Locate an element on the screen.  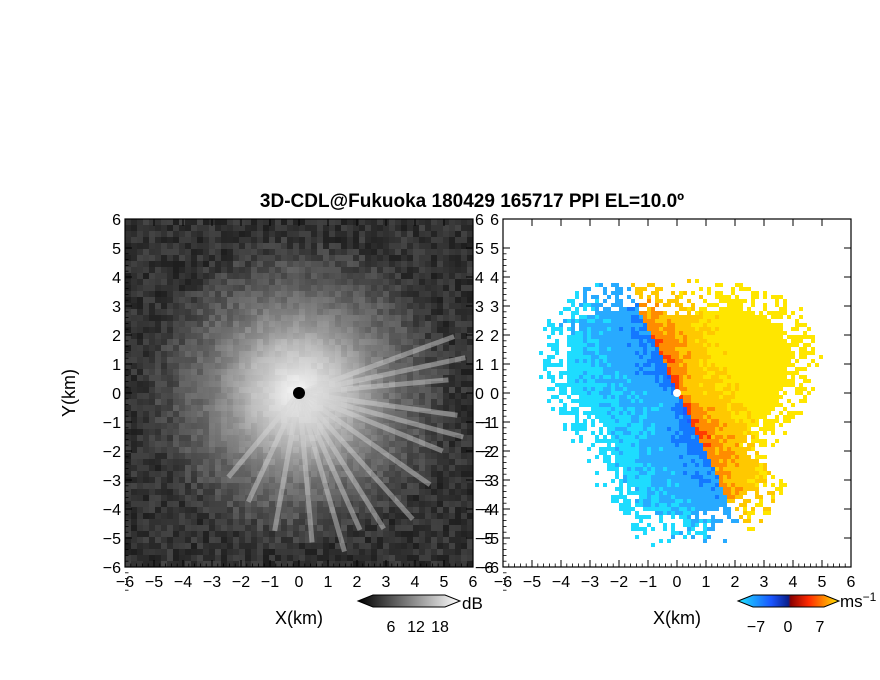
y-tick-label-right: −3 is located at coordinates (484, 481).